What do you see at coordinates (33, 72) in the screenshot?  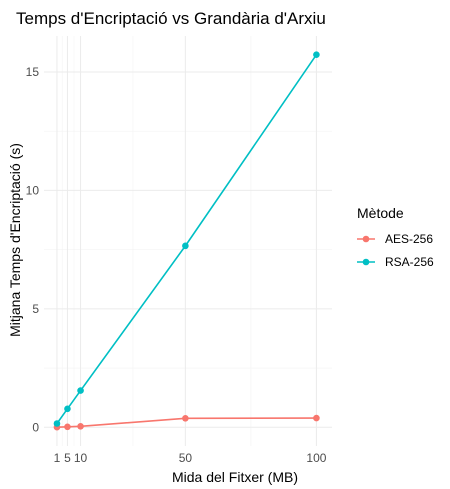 I see `y-tick-label: 15` at bounding box center [33, 72].